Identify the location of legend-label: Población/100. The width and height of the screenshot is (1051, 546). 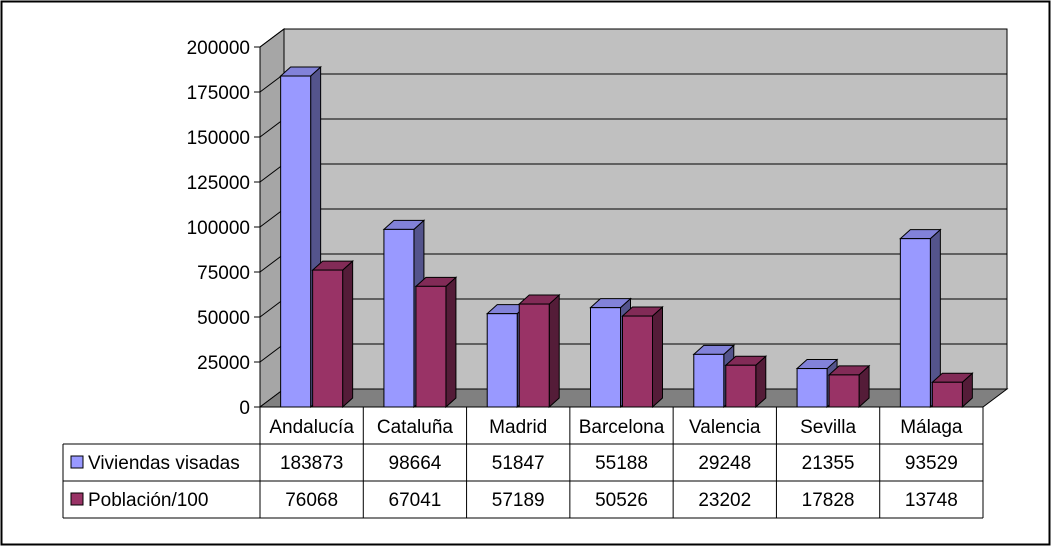
(148, 500).